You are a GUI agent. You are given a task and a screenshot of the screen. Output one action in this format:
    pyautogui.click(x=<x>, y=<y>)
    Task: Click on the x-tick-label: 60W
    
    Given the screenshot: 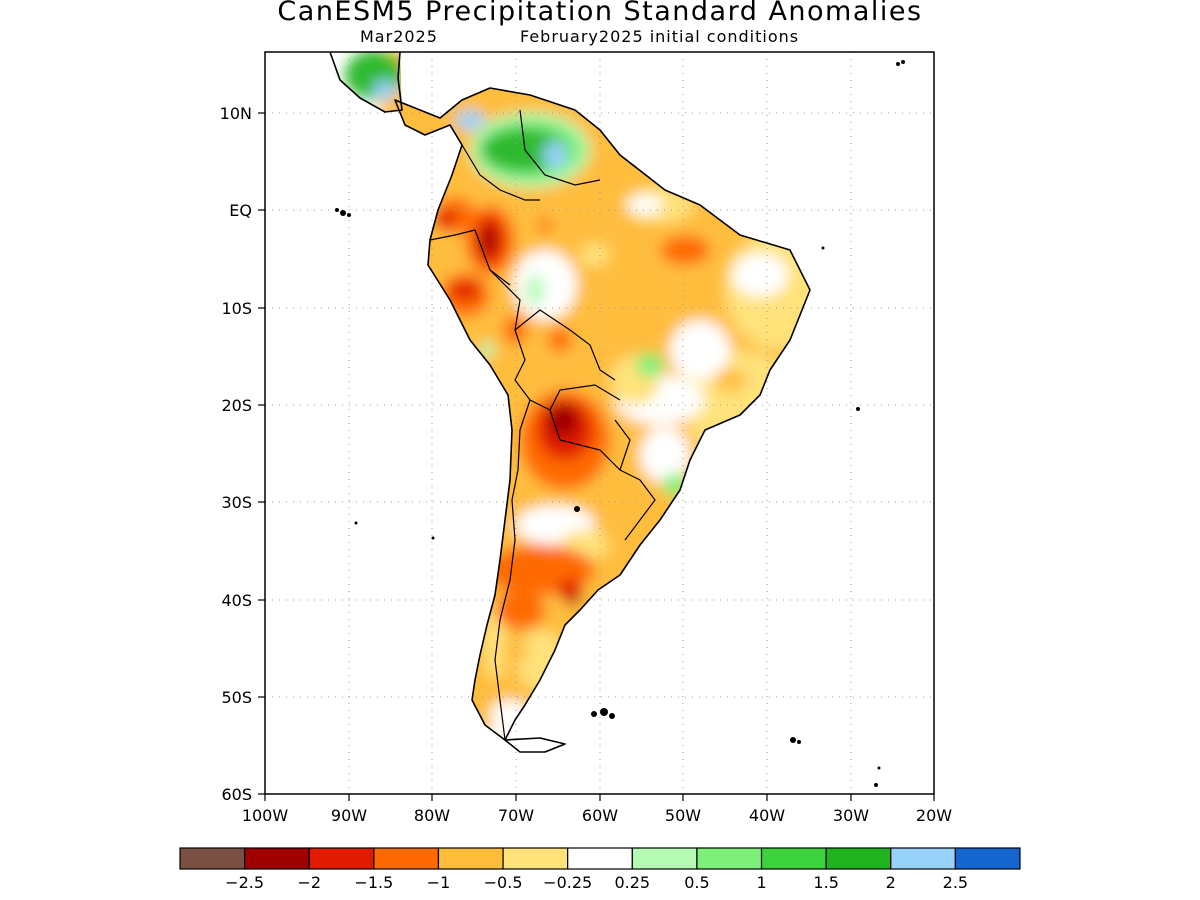 What is the action you would take?
    pyautogui.click(x=600, y=815)
    